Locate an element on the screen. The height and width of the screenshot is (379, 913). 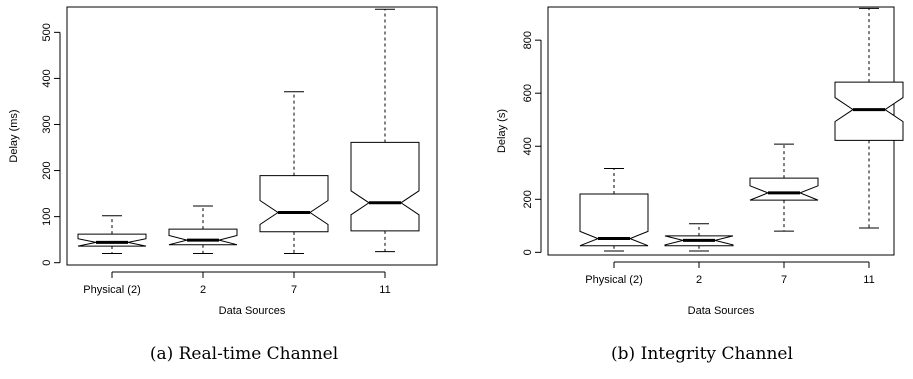
y-tick-label: 500 is located at coordinates (47, 32).